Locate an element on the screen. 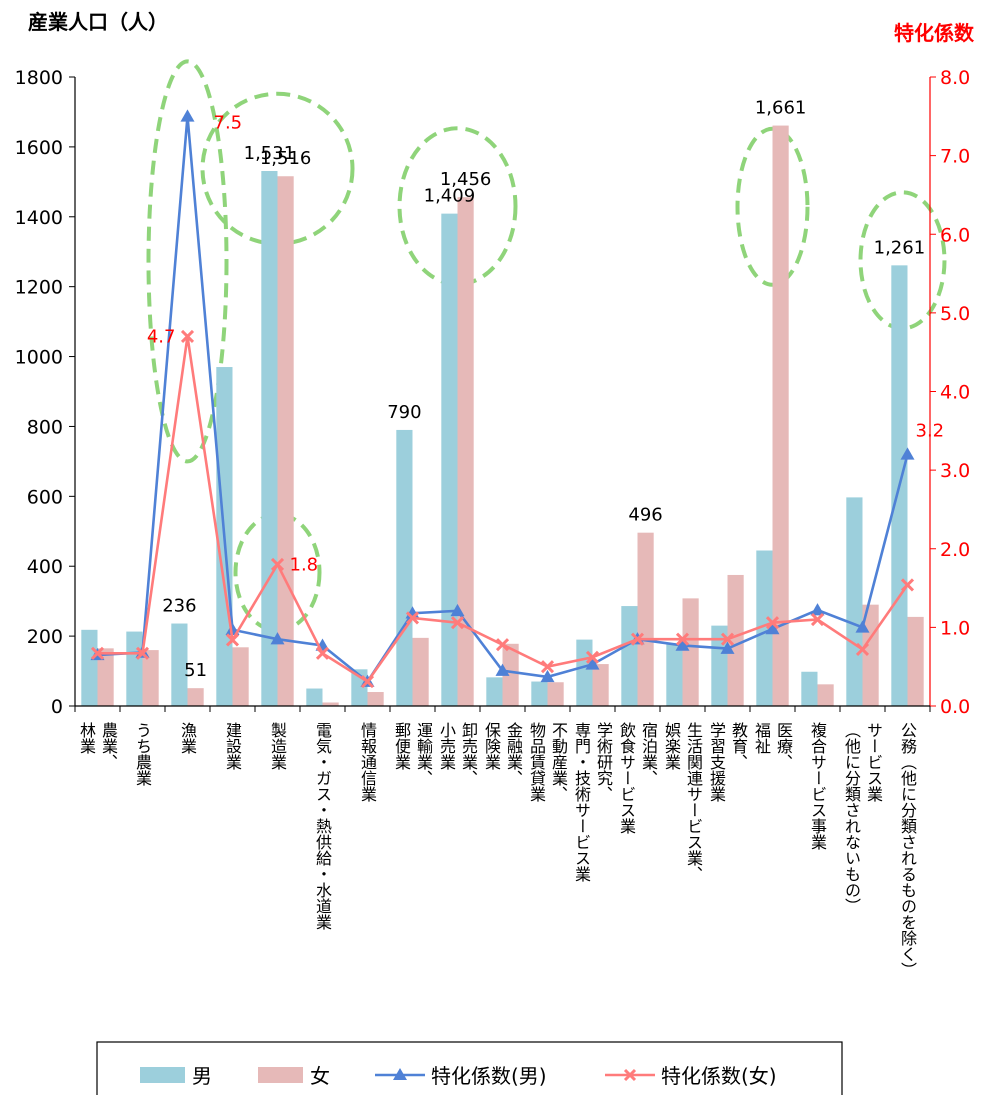 The height and width of the screenshot is (1095, 984). category-label-13: 娯楽業 is located at coordinates (671, 746).